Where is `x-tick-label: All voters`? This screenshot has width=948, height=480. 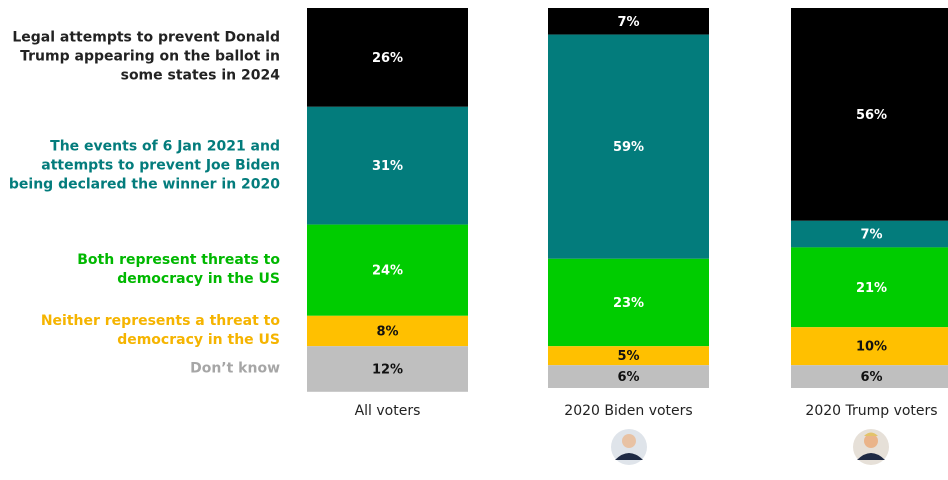 x-tick-label: All voters is located at coordinates (388, 411).